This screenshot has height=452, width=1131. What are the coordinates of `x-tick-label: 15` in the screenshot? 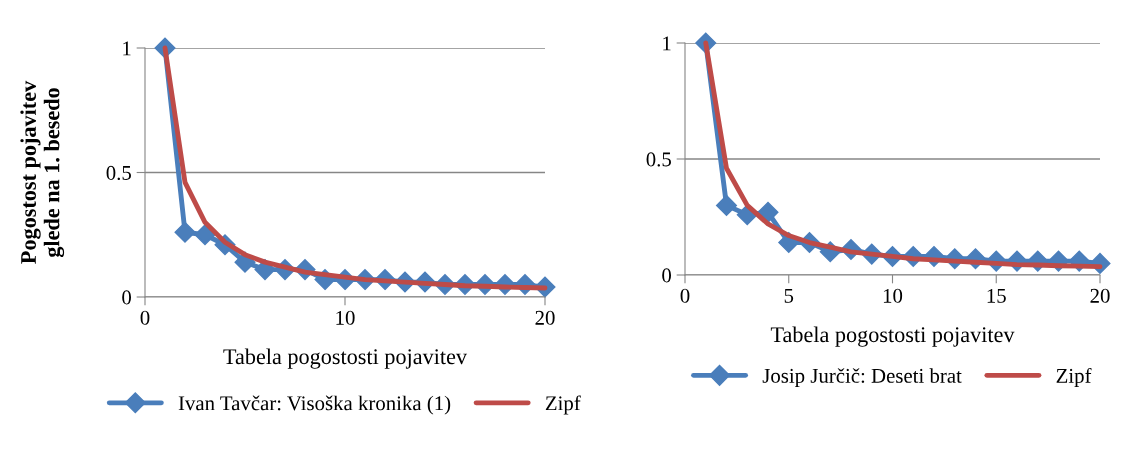 It's located at (996, 295).